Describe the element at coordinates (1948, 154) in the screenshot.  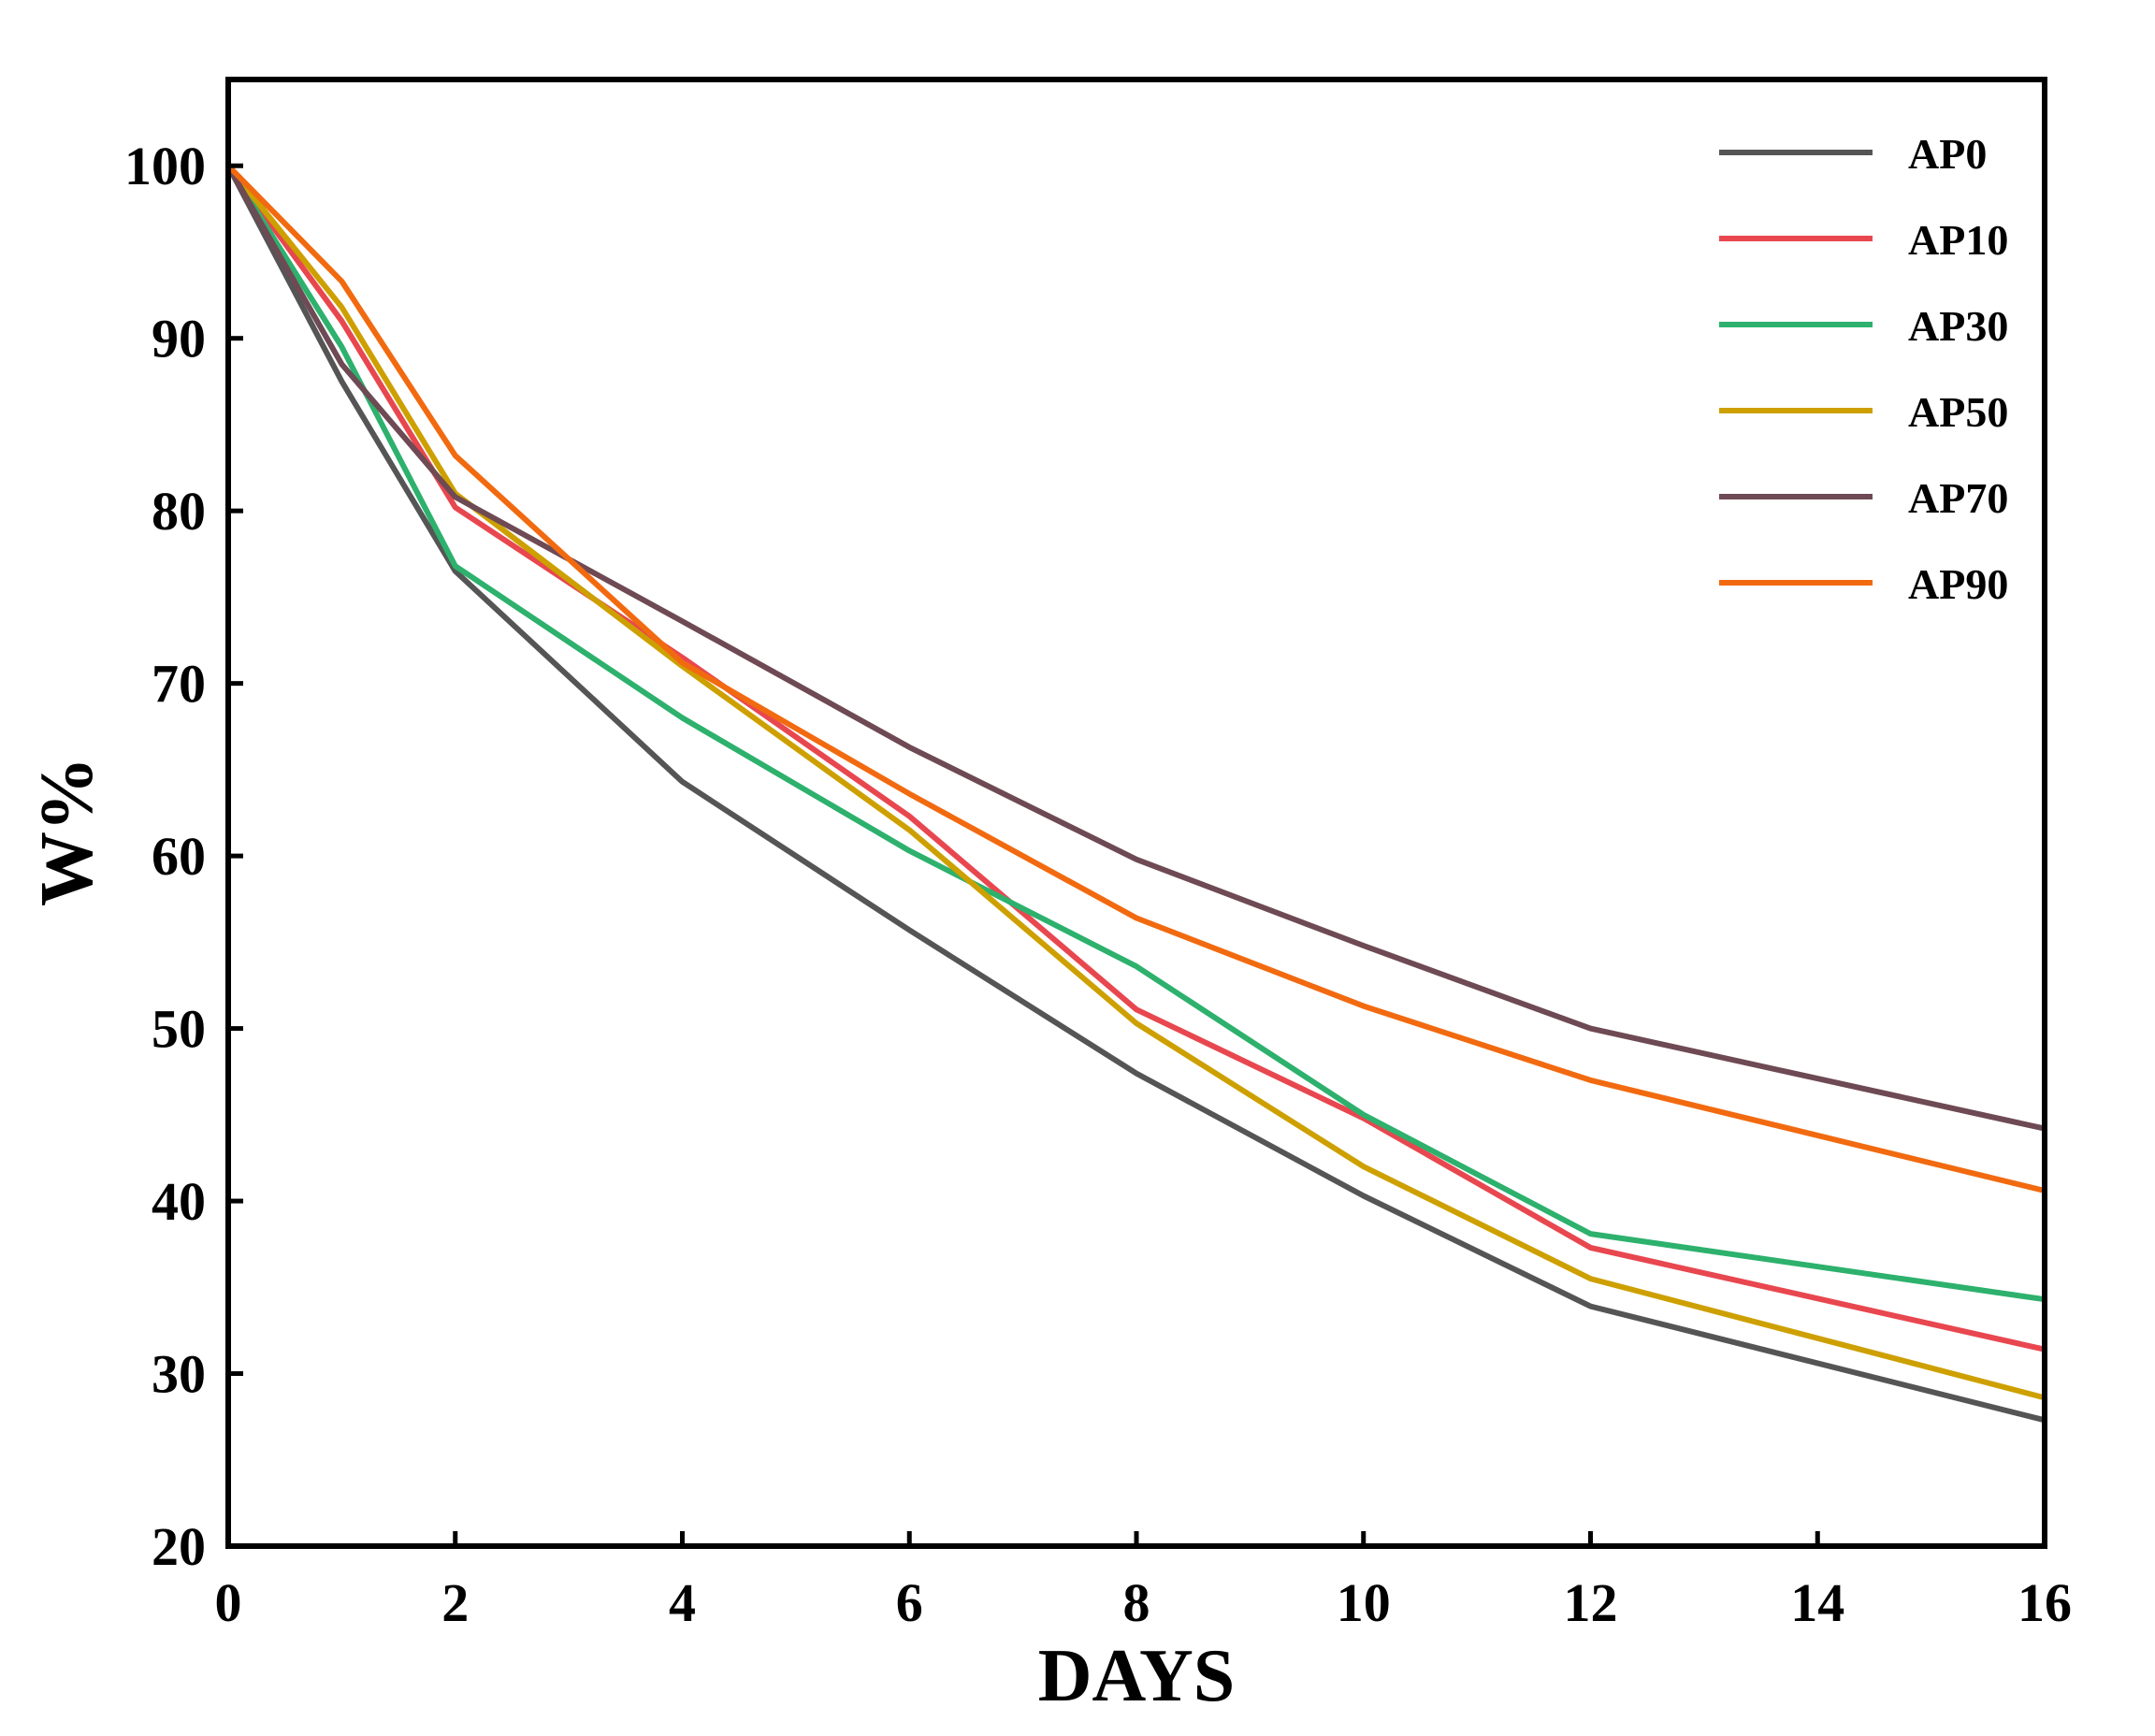
I see `legend-label-ap0: AP0` at that location.